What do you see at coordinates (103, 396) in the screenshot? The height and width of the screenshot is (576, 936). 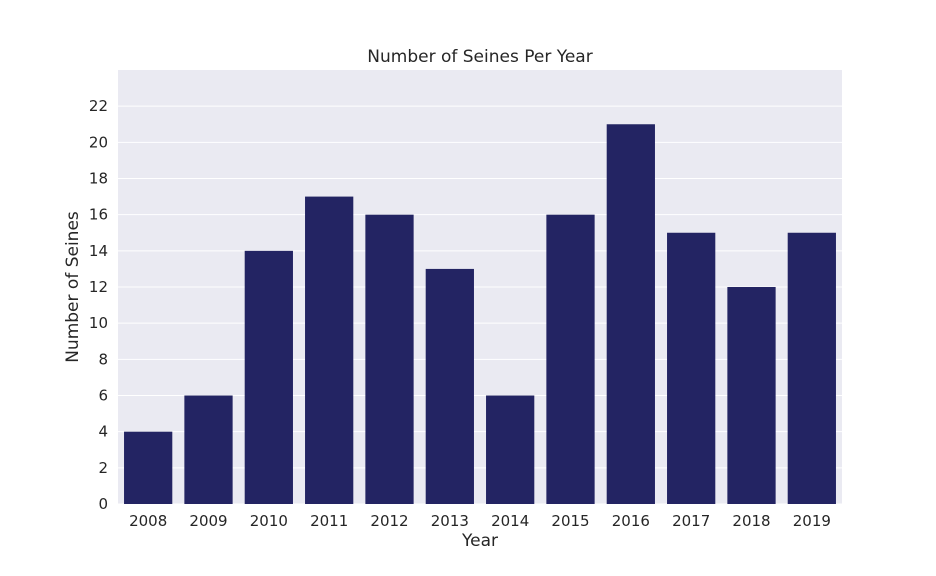 I see `y-tick-label: 6` at bounding box center [103, 396].